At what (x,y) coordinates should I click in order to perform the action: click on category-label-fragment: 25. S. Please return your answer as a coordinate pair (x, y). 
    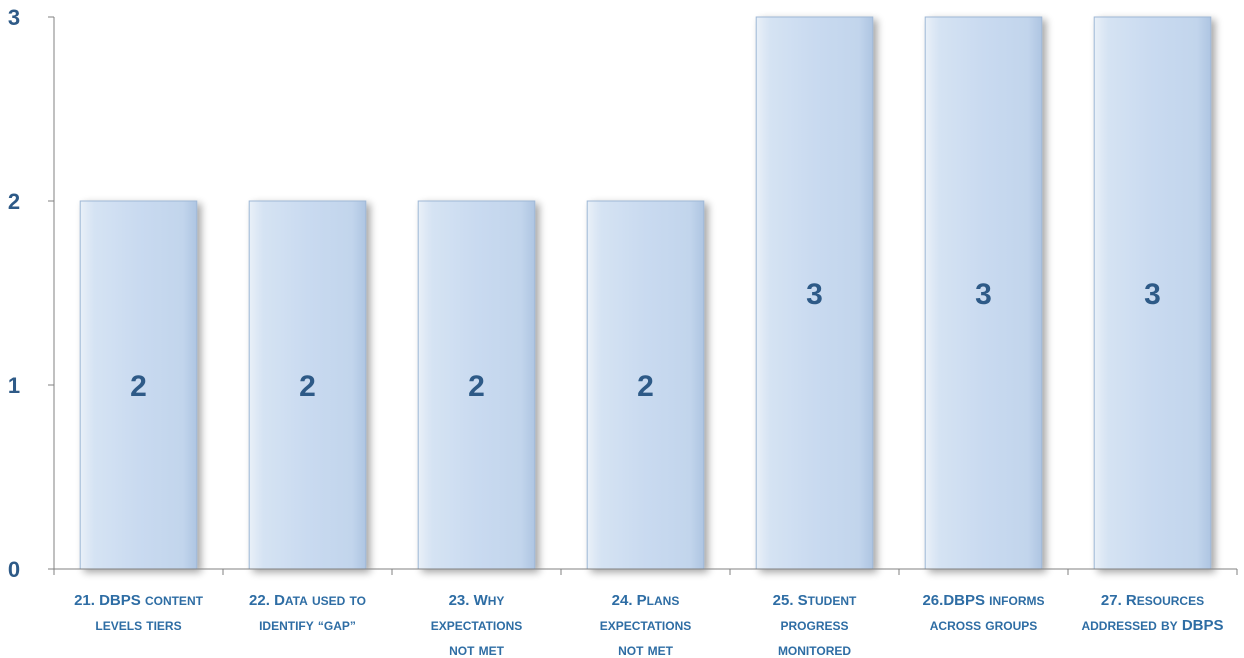
    Looking at the image, I should click on (790, 600).